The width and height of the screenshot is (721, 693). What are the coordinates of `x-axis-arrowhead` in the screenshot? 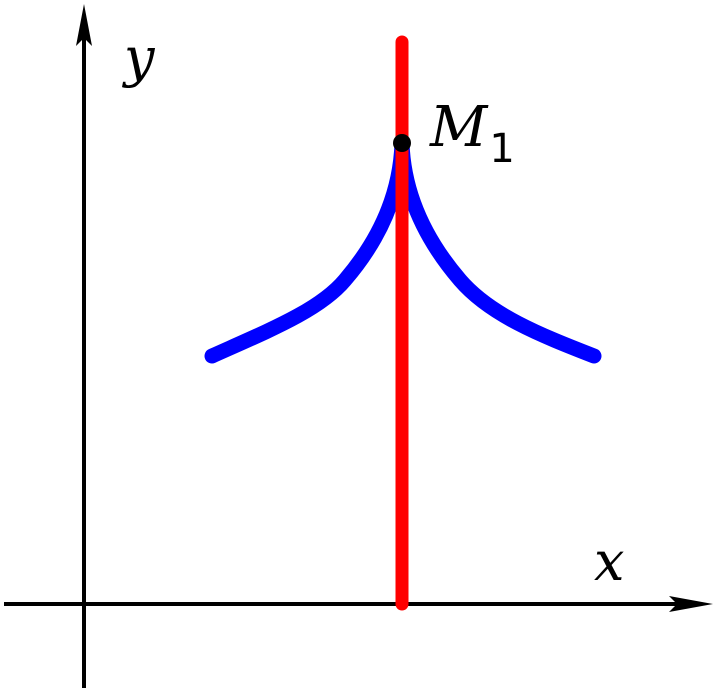 It's located at (691, 604).